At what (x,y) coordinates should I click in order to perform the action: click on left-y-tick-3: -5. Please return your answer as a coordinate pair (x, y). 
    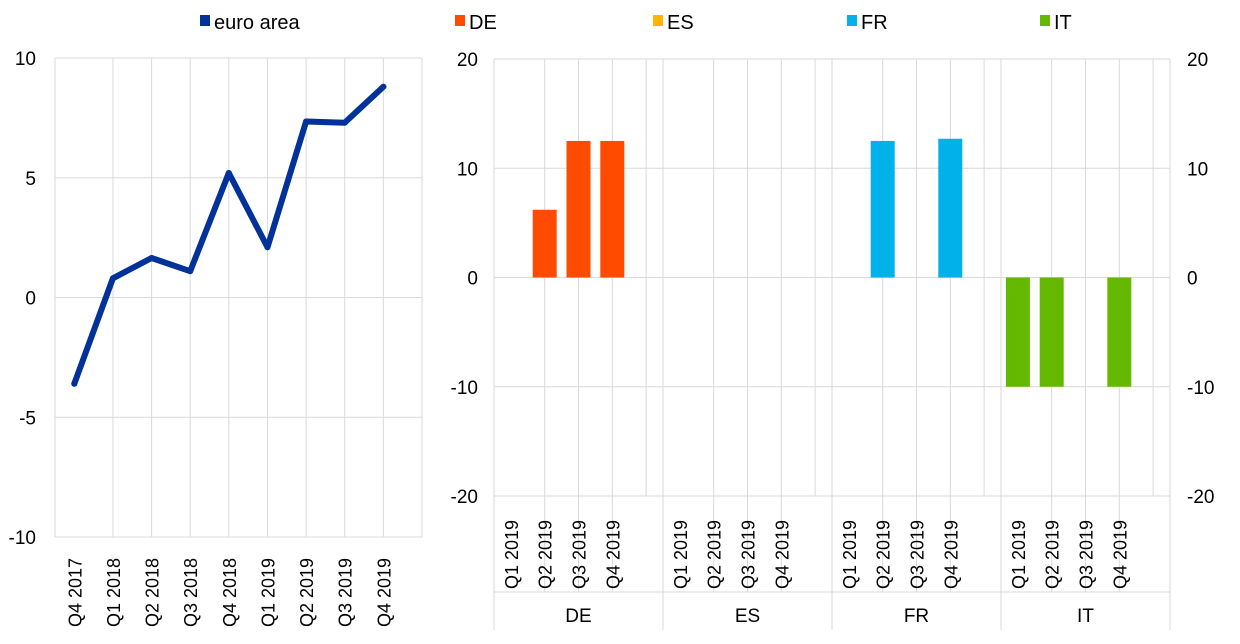
    Looking at the image, I should click on (27, 418).